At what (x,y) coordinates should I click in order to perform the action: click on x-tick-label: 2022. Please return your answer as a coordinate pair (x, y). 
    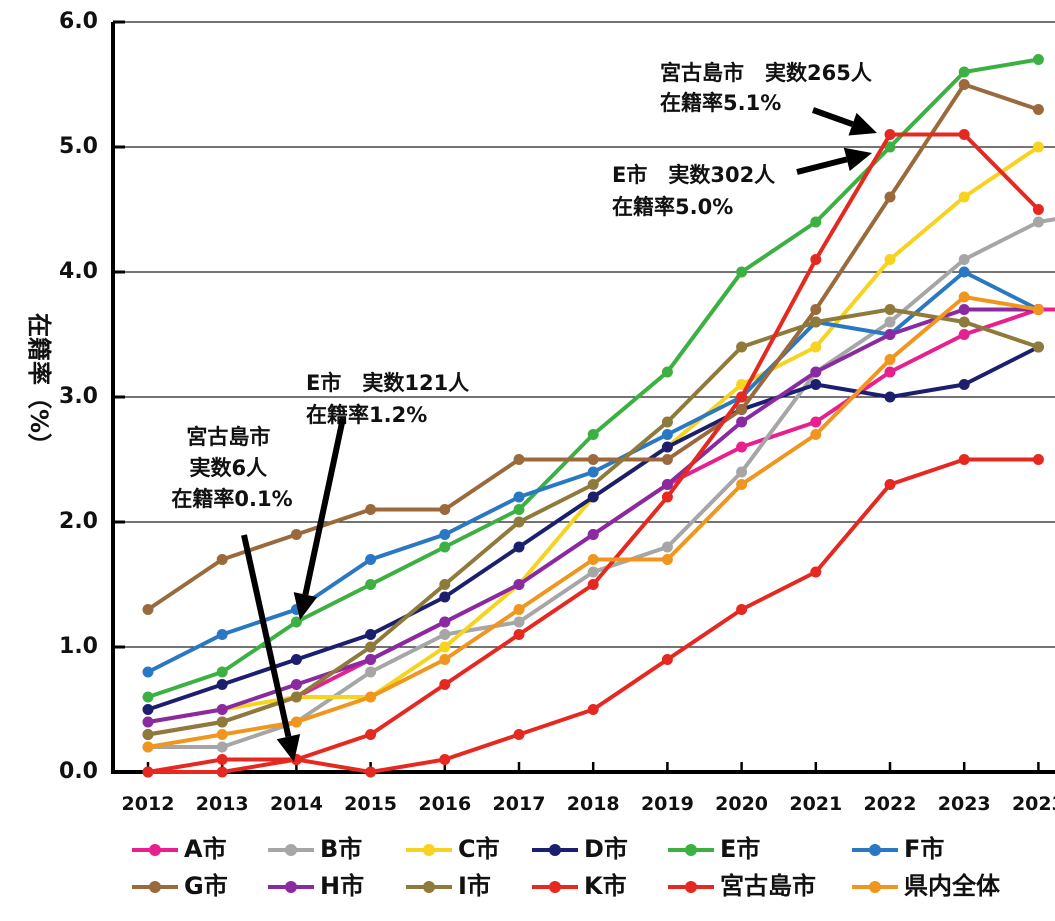
    Looking at the image, I should click on (890, 804).